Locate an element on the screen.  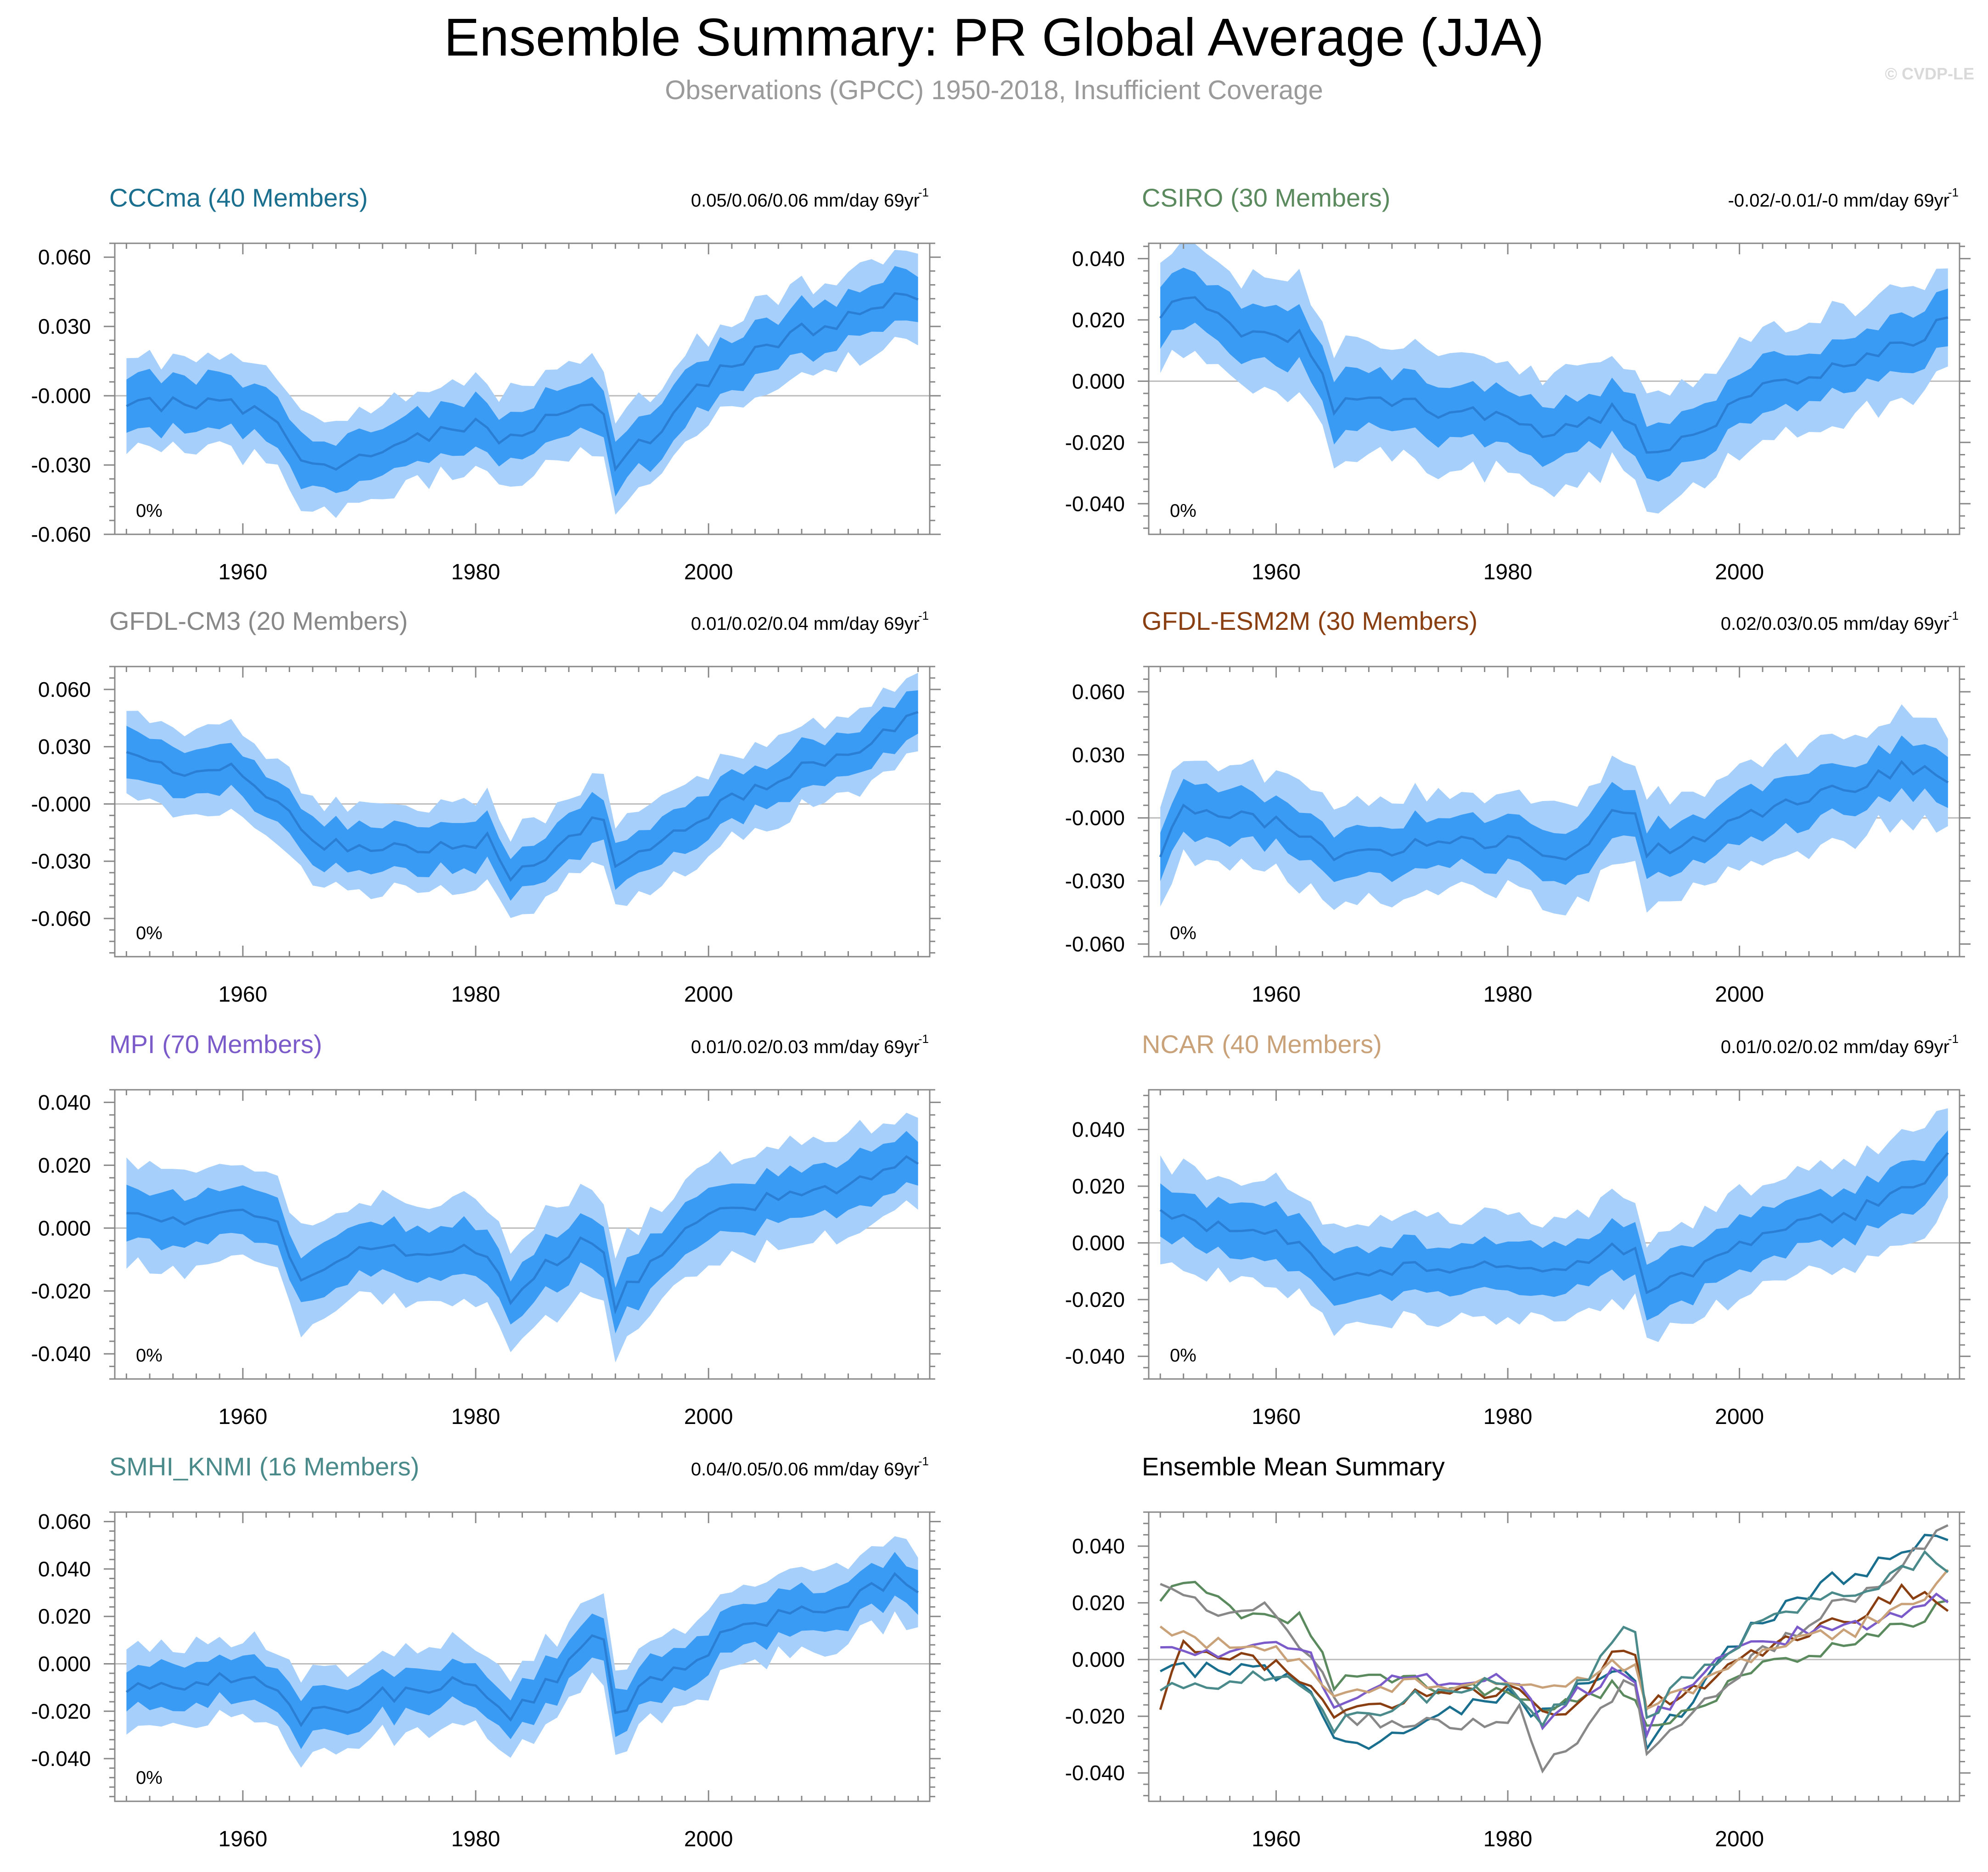
panel-title: CCCma (40 Members) is located at coordinates (238, 197).